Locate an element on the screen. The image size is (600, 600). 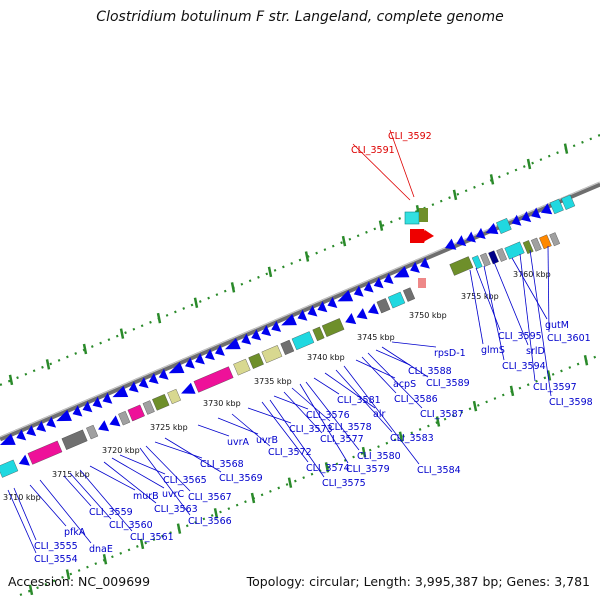
gene-label: CLI_3576 is located at coordinates (328, 415).